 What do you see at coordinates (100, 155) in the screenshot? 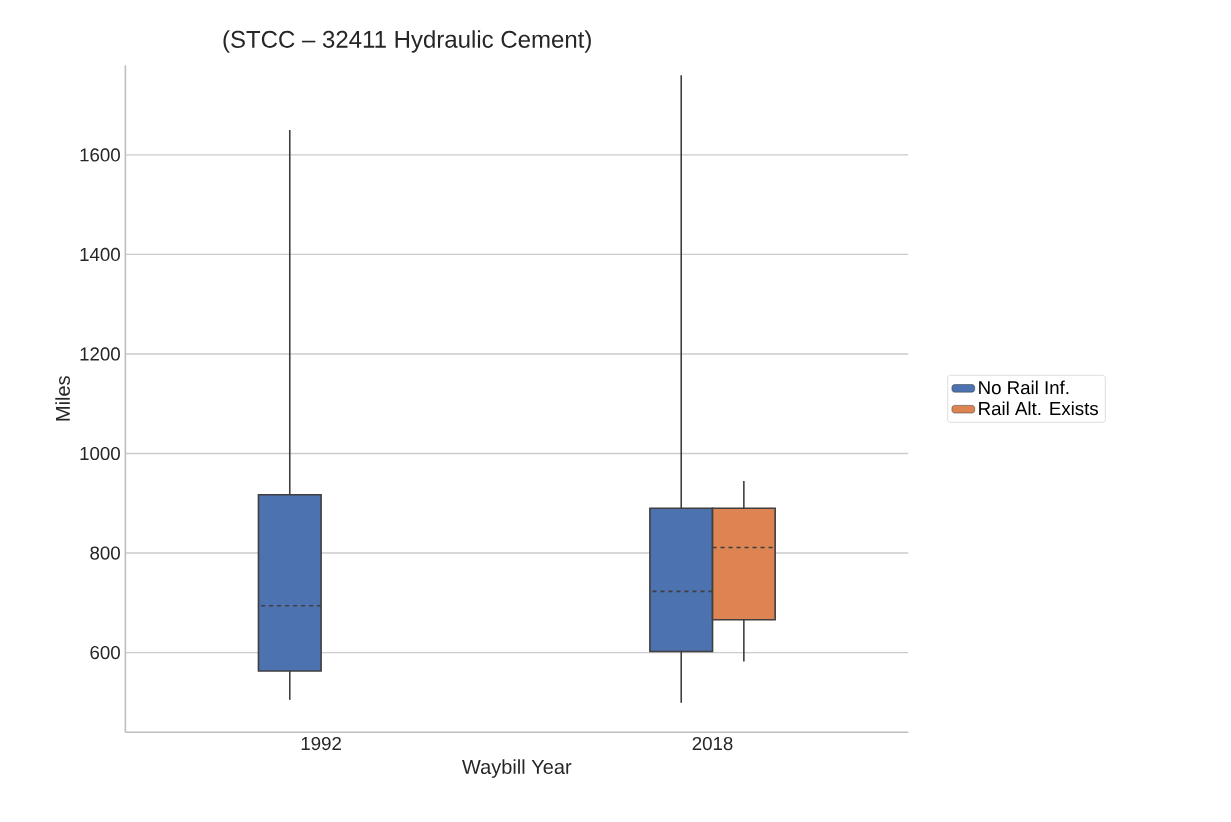
I see `y-tick-label: 1600` at bounding box center [100, 155].